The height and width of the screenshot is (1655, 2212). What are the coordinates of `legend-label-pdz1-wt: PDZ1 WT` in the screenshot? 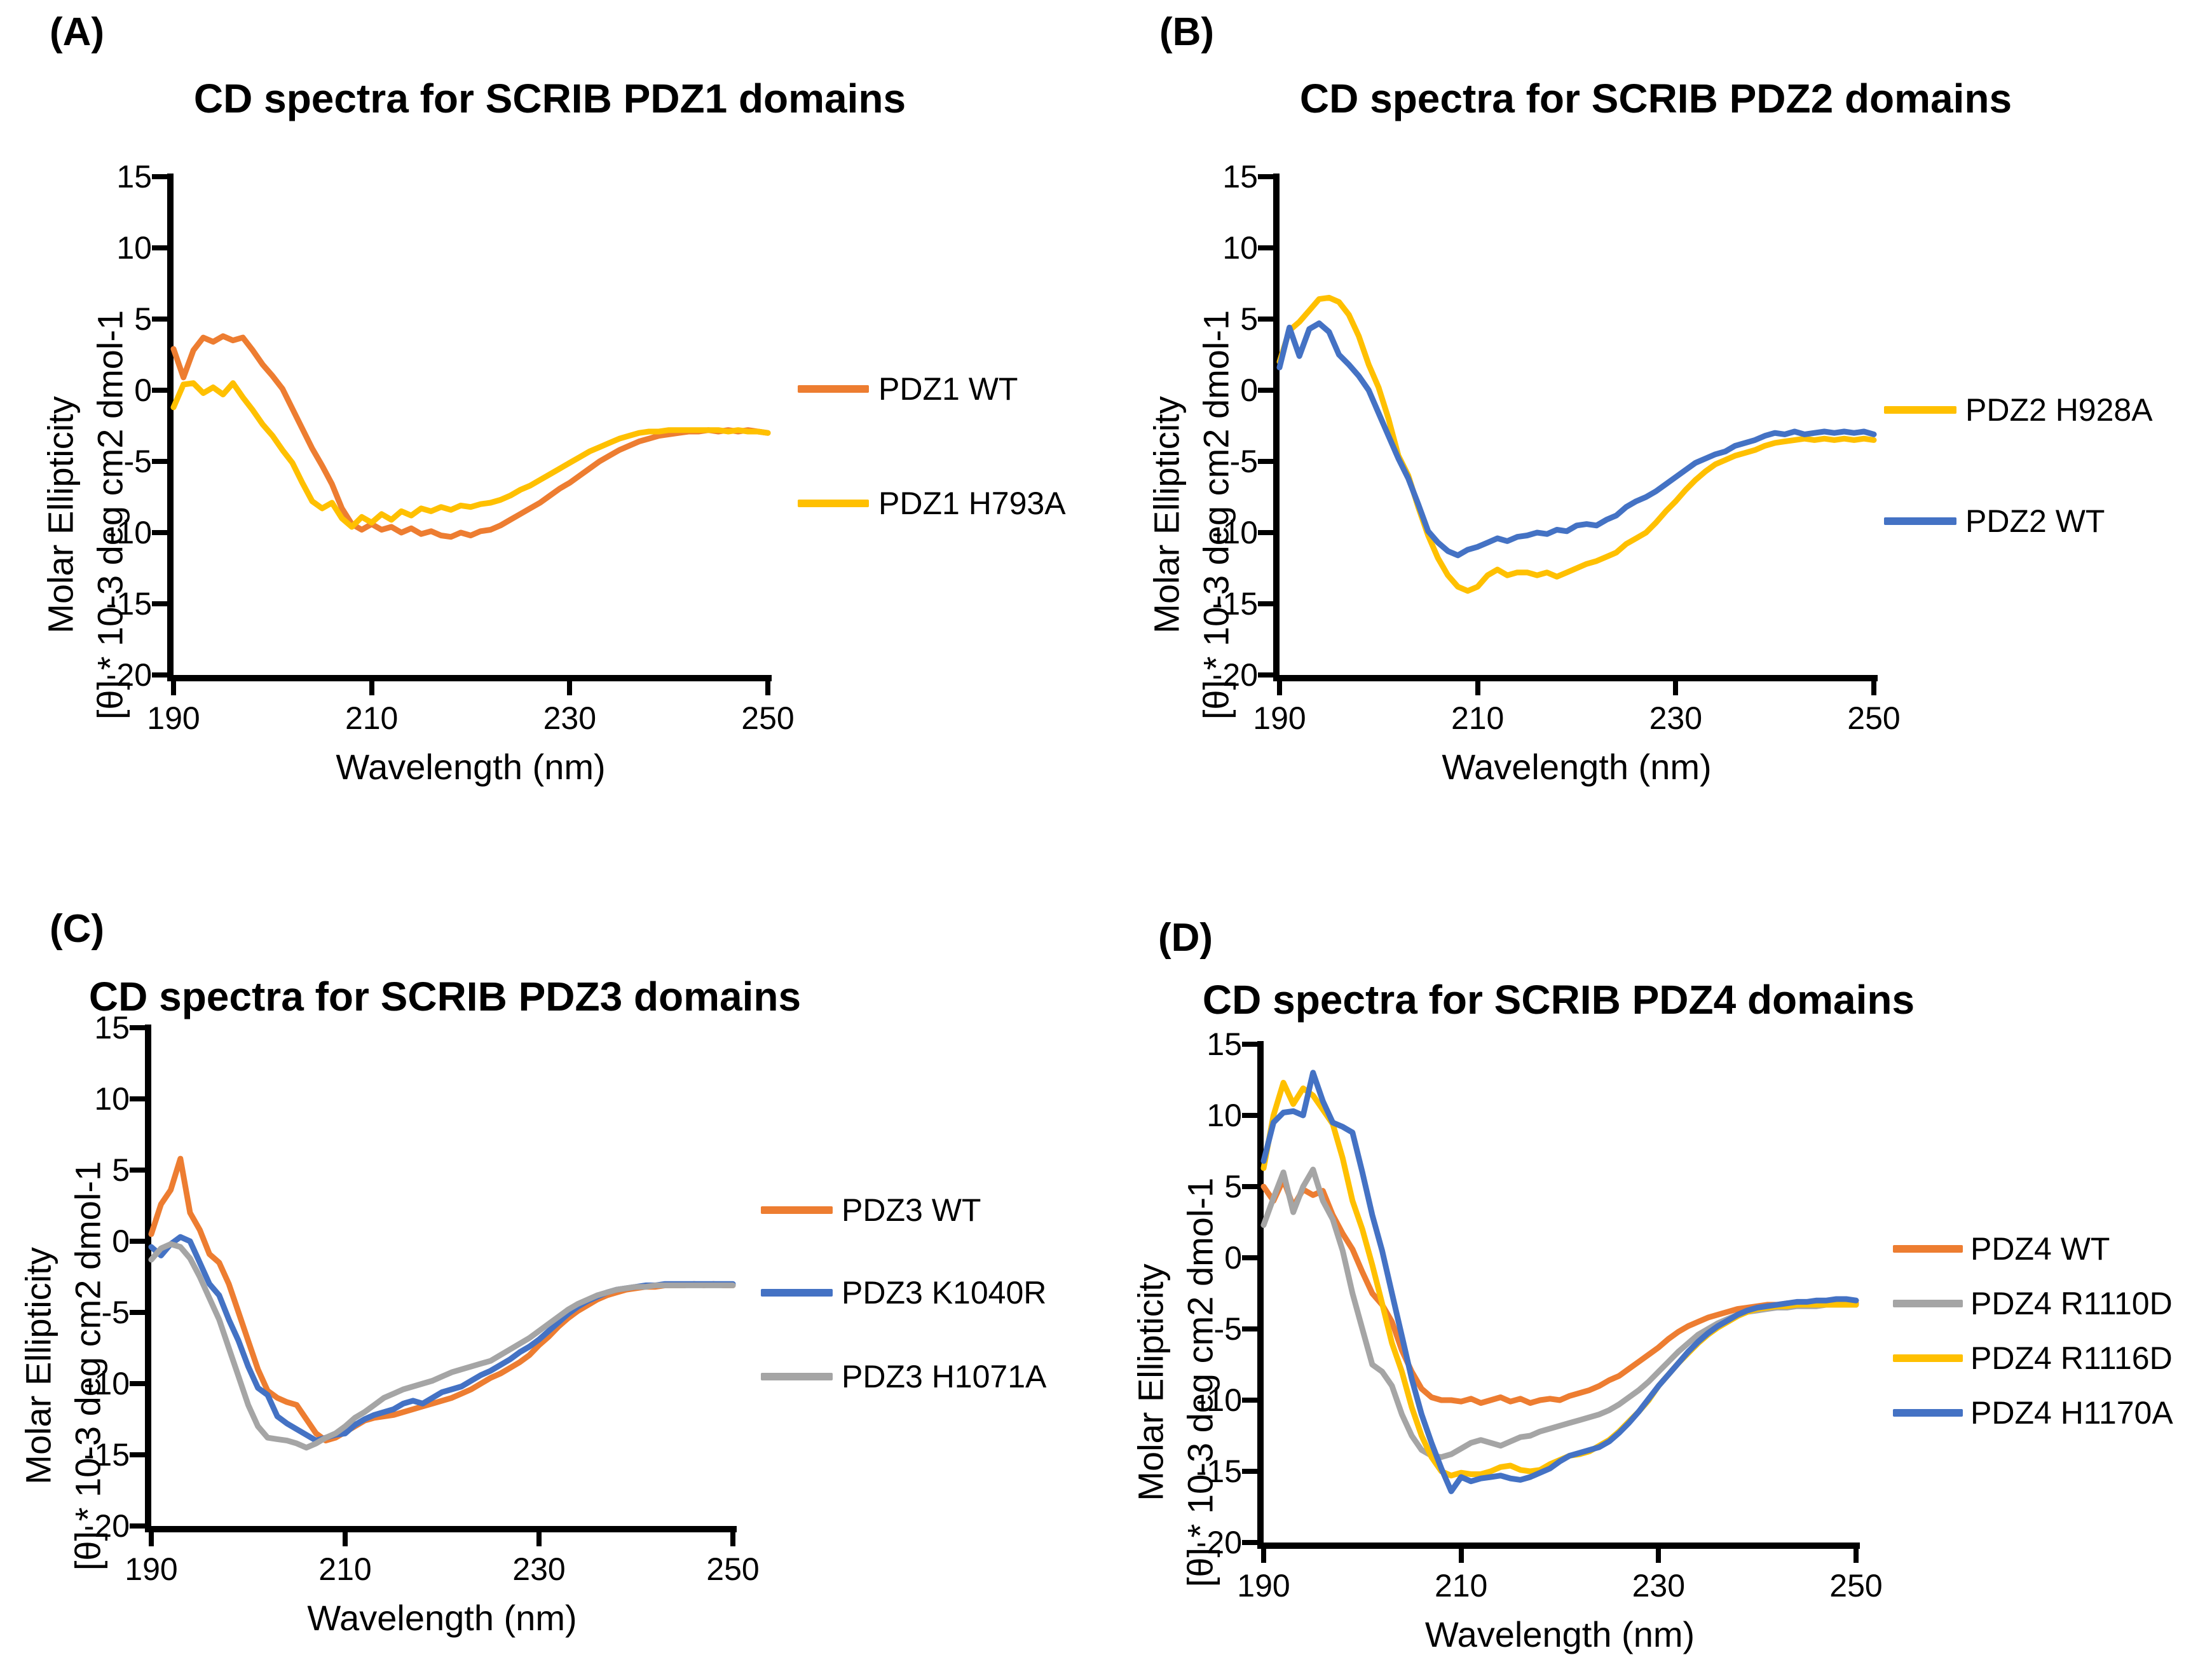 It's located at (948, 389).